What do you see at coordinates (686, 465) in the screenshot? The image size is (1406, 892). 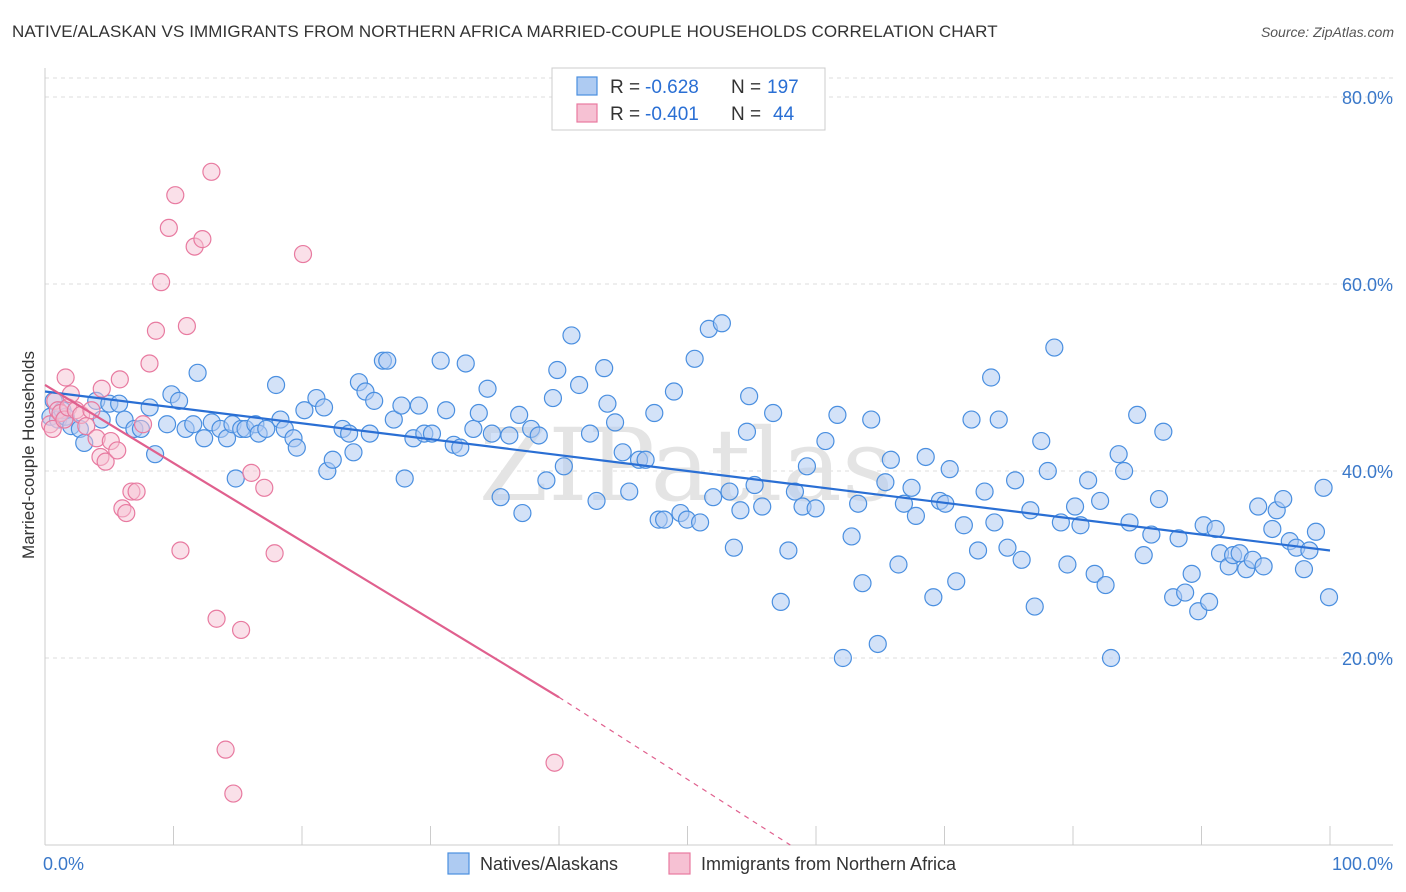 I see `watermark: ZIPatlas` at bounding box center [686, 465].